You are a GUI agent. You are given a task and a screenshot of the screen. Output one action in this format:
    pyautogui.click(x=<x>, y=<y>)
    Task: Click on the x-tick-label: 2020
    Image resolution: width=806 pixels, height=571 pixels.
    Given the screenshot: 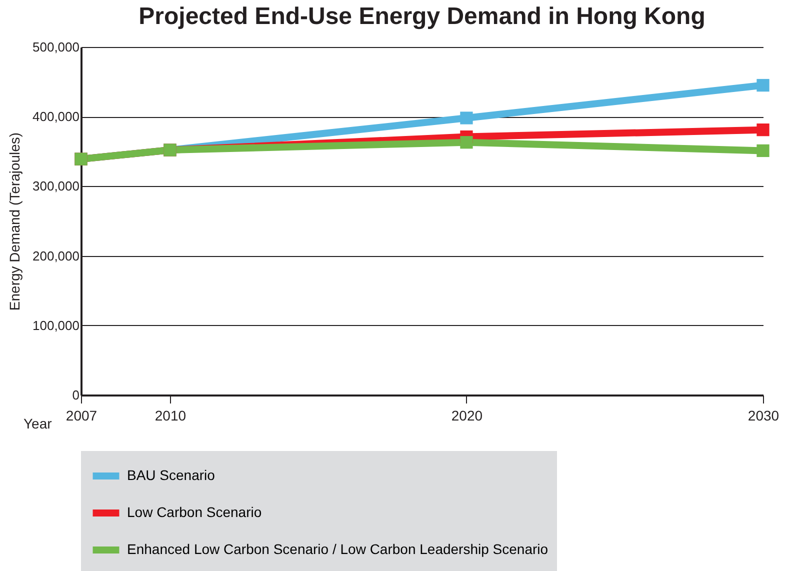 What is the action you would take?
    pyautogui.click(x=467, y=416)
    